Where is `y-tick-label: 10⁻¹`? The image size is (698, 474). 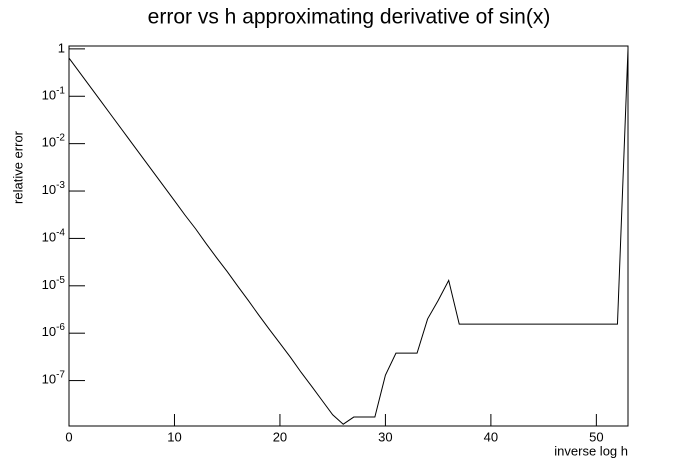 y-tick-label: 10⁻¹ is located at coordinates (54, 94).